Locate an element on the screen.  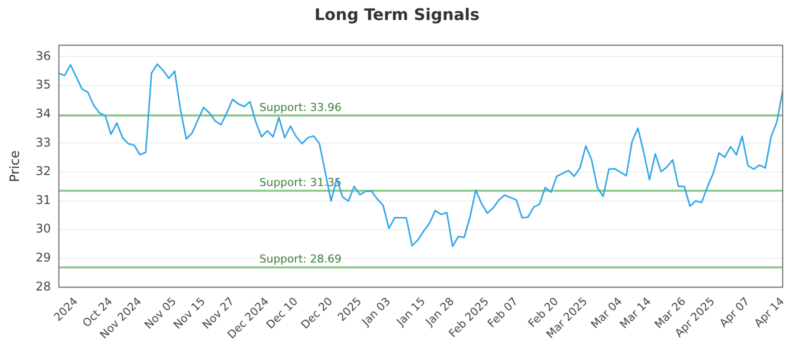
y-tick-label: 36 is located at coordinates (43, 55).